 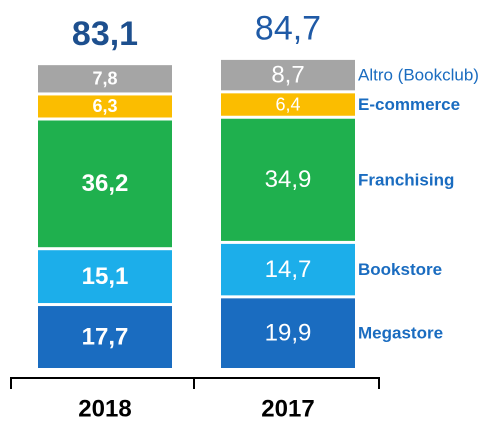 I want to click on value-label: 34,9, so click(x=288, y=179).